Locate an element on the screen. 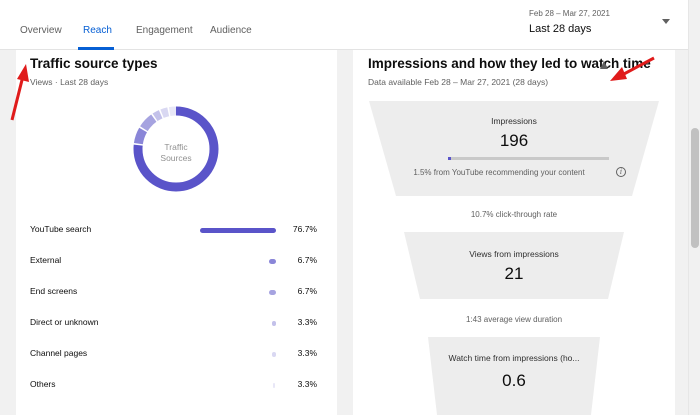  avg-duration-text: 1:43 average view duration is located at coordinates (514, 319).